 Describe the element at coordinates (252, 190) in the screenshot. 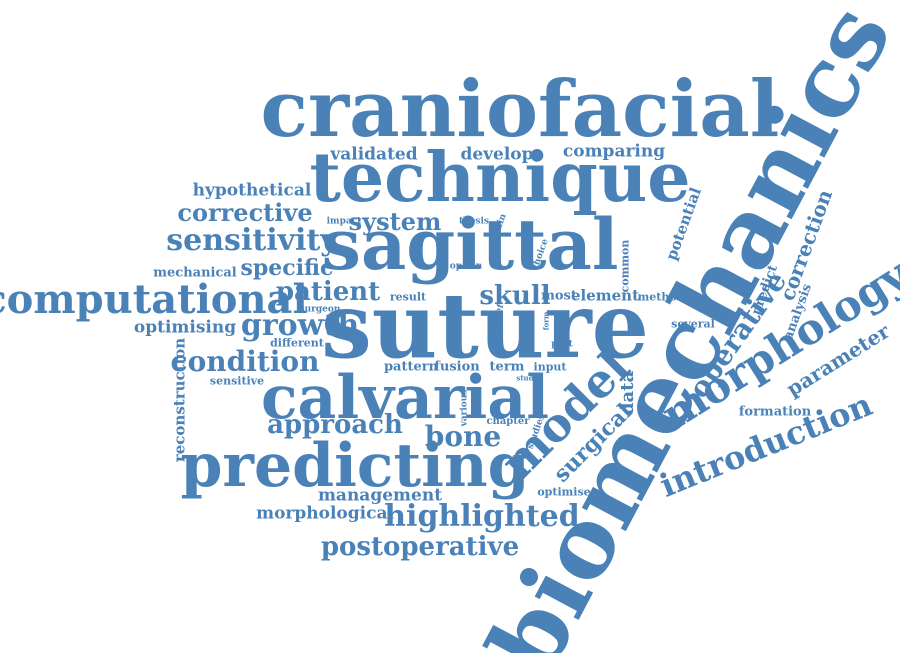

I see `word-hypothetical: hypothetical` at that location.